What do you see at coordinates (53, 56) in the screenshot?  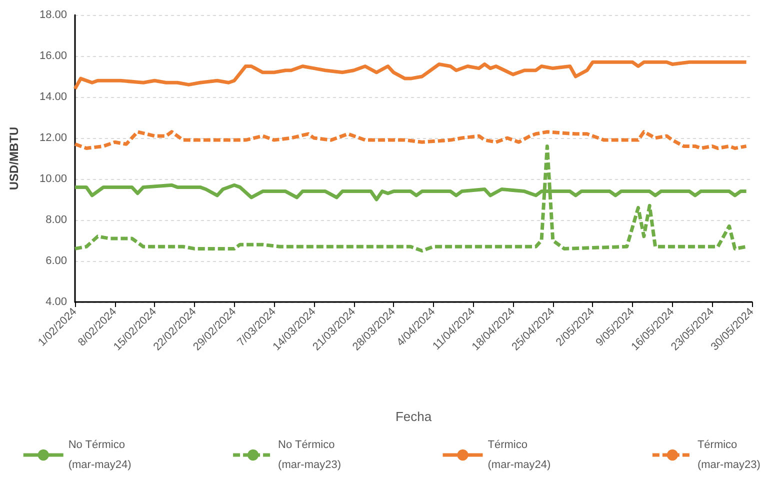 I see `y-tick-label: 16.00` at bounding box center [53, 56].